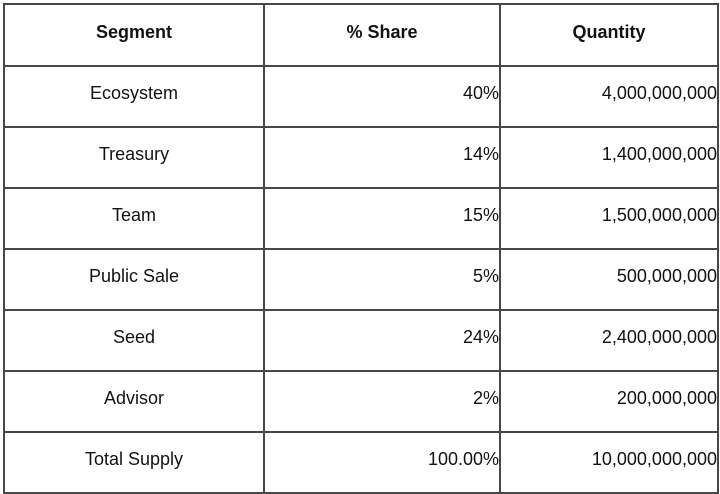 This screenshot has width=720, height=494. I want to click on segment-cell: Ecosystem, so click(134, 96).